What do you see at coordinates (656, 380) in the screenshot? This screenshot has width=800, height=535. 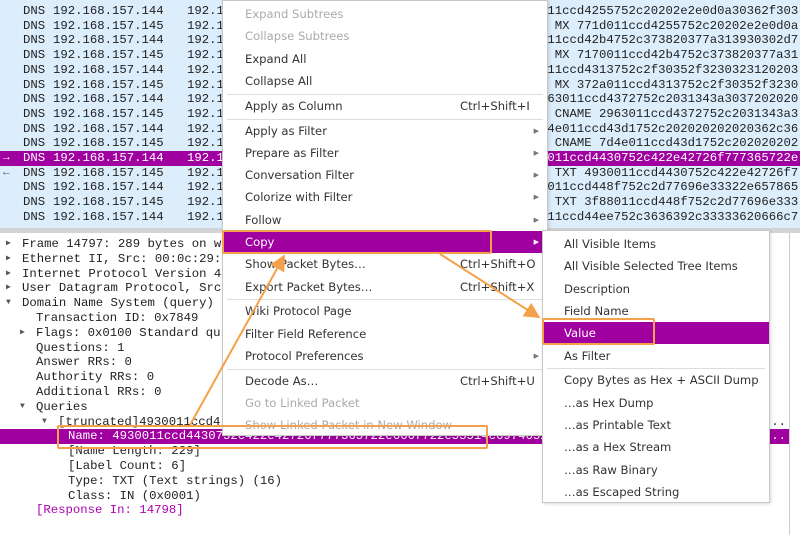 I see `copy-item-copy-bytes-as-hex-ascii-dump: Copy Bytes as Hex + ASCII Dump` at bounding box center [656, 380].